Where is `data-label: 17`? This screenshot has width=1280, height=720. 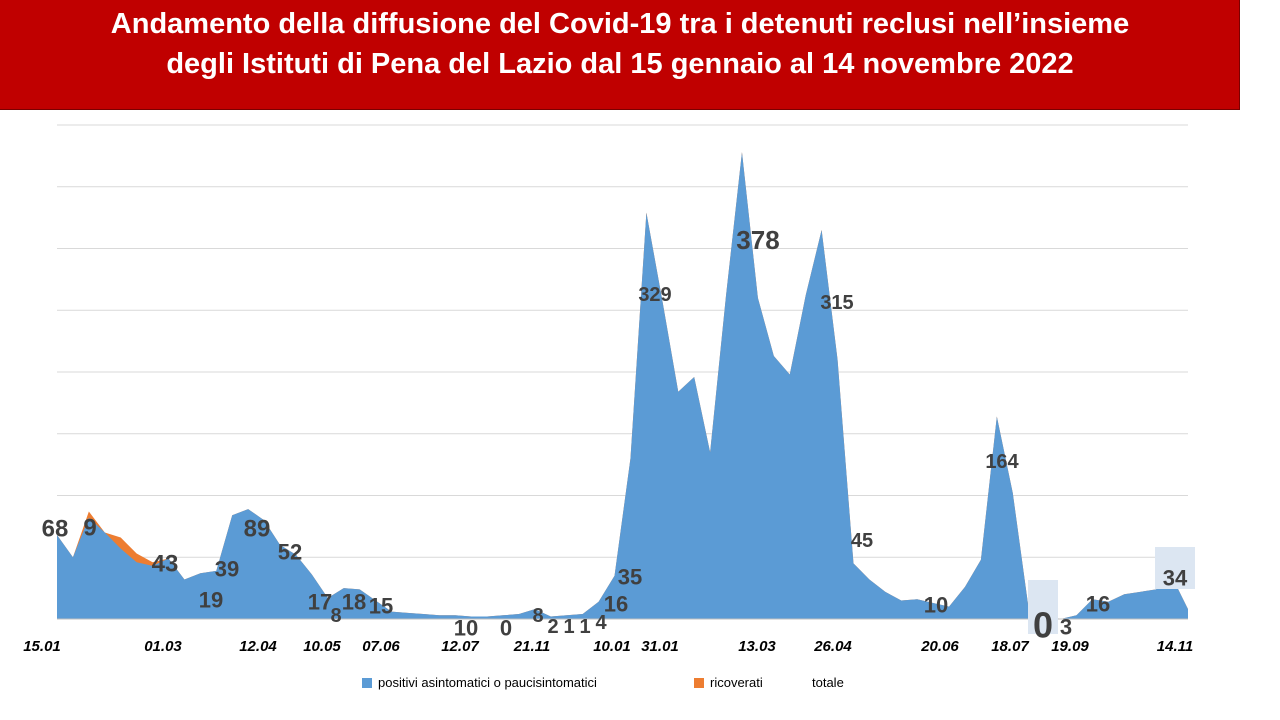
data-label: 17 is located at coordinates (320, 602).